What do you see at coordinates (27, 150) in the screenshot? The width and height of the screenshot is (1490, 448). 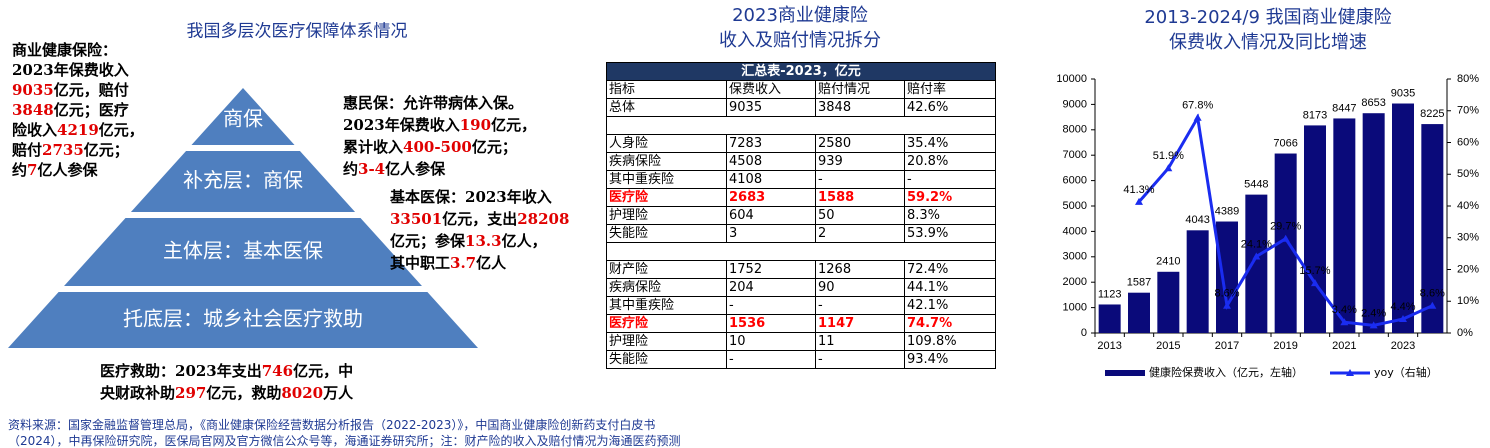 I see `annotation-text: 赔付` at bounding box center [27, 150].